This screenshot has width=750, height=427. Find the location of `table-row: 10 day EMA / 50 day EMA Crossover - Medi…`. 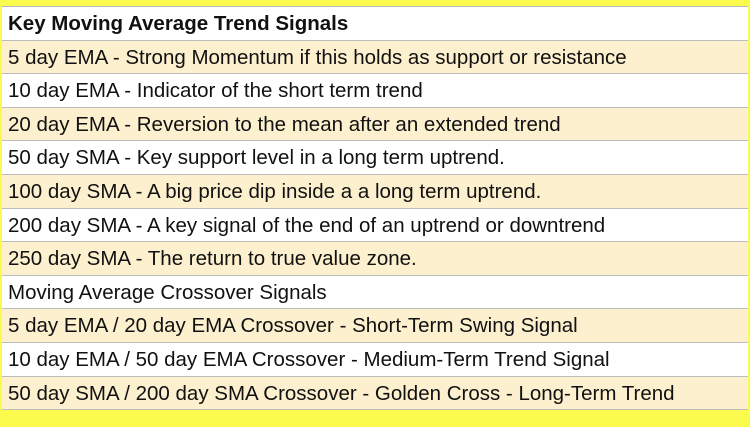

table-row: 10 day EMA / 50 day EMA Crossover - Medi… is located at coordinates (375, 359).